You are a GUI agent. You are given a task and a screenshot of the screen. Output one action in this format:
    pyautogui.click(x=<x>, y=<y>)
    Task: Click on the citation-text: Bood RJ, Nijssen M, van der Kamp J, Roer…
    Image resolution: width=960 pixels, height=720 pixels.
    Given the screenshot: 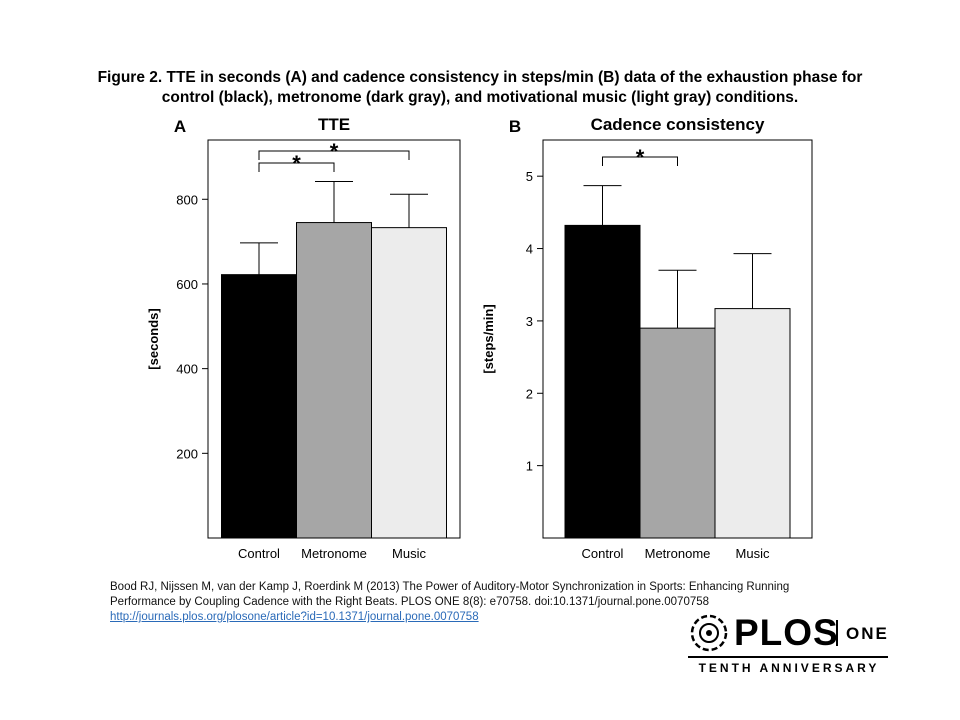 What is the action you would take?
    pyautogui.click(x=450, y=594)
    